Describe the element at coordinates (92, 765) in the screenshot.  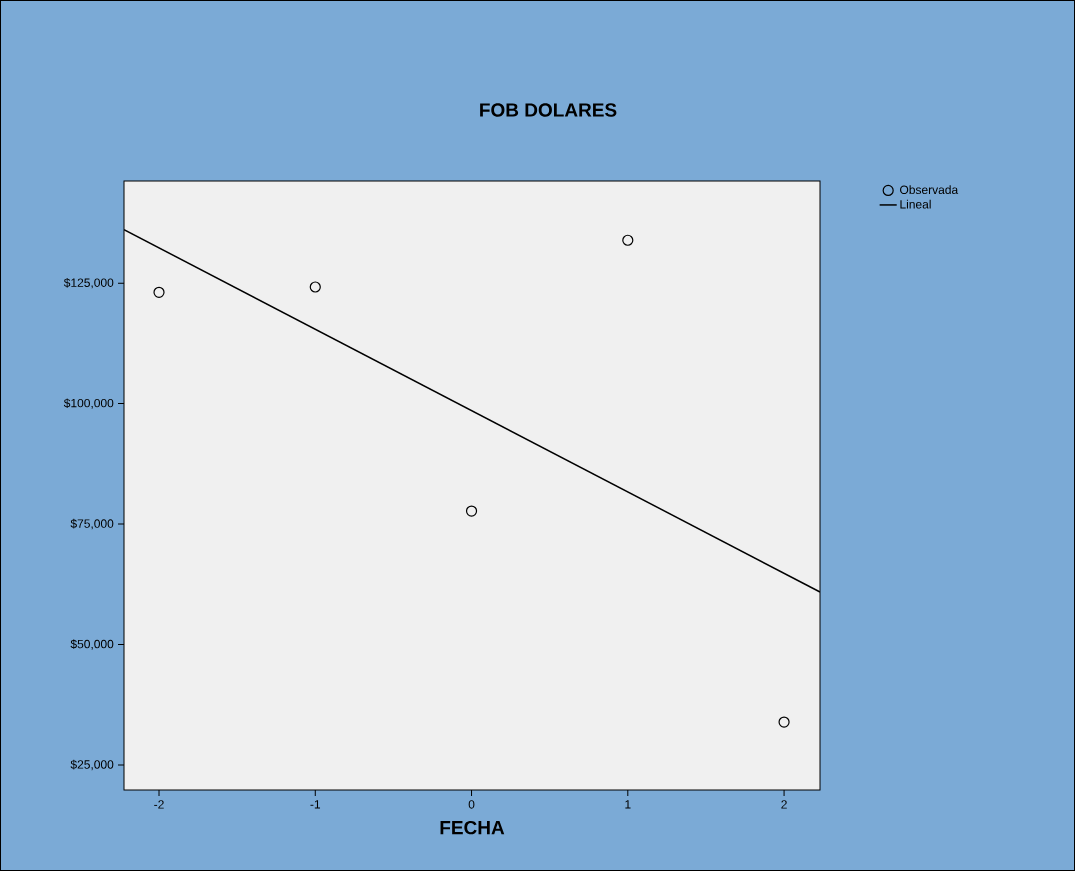
I see `y-tick-label: $25,000` at that location.